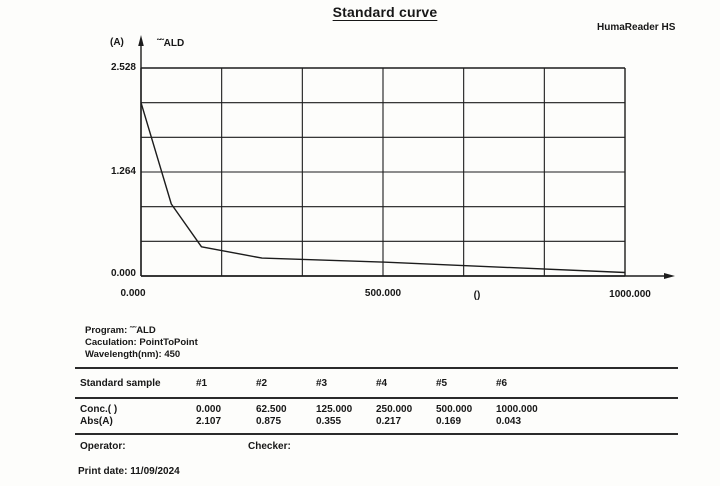 The height and width of the screenshot is (486, 720). Describe the element at coordinates (271, 409) in the screenshot. I see `conc-value: 62.500` at that location.